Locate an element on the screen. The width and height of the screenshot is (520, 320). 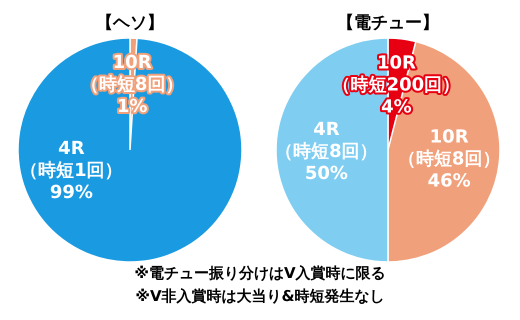
data-label: 46% is located at coordinates (449, 181).